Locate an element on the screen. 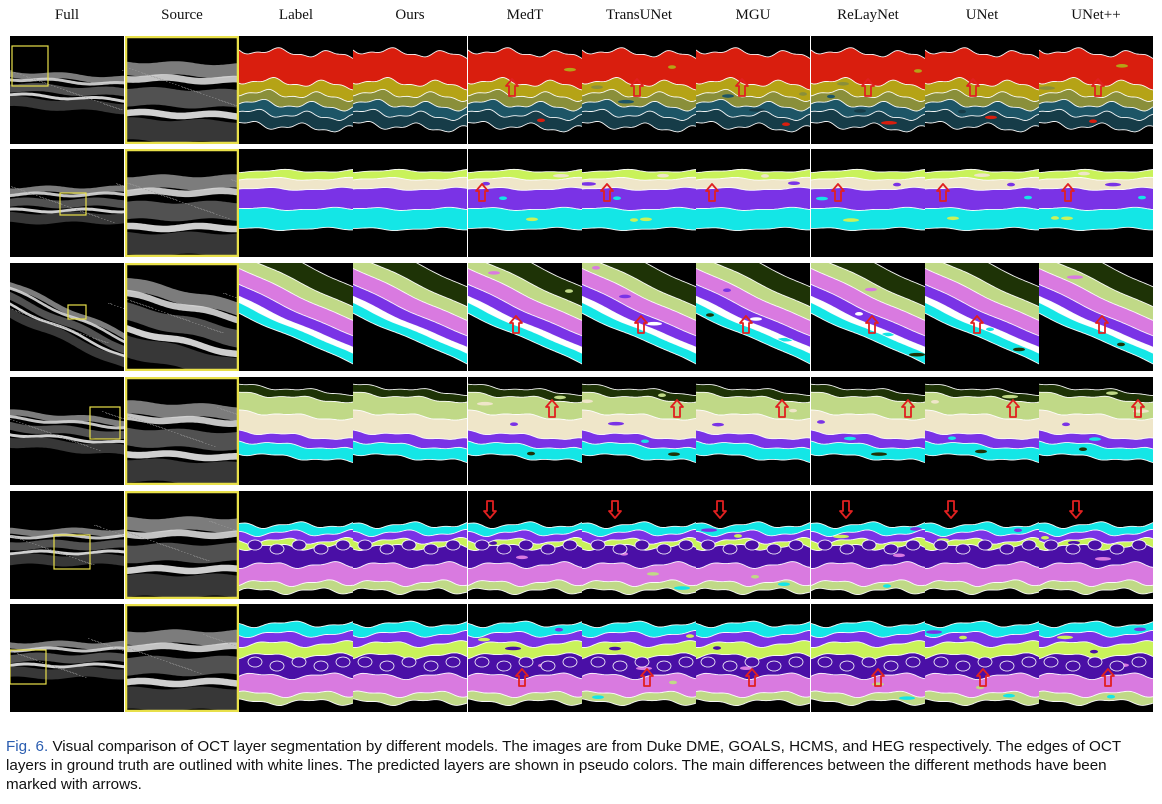 The width and height of the screenshot is (1162, 804). column-header-medt: MedT is located at coordinates (525, 15).